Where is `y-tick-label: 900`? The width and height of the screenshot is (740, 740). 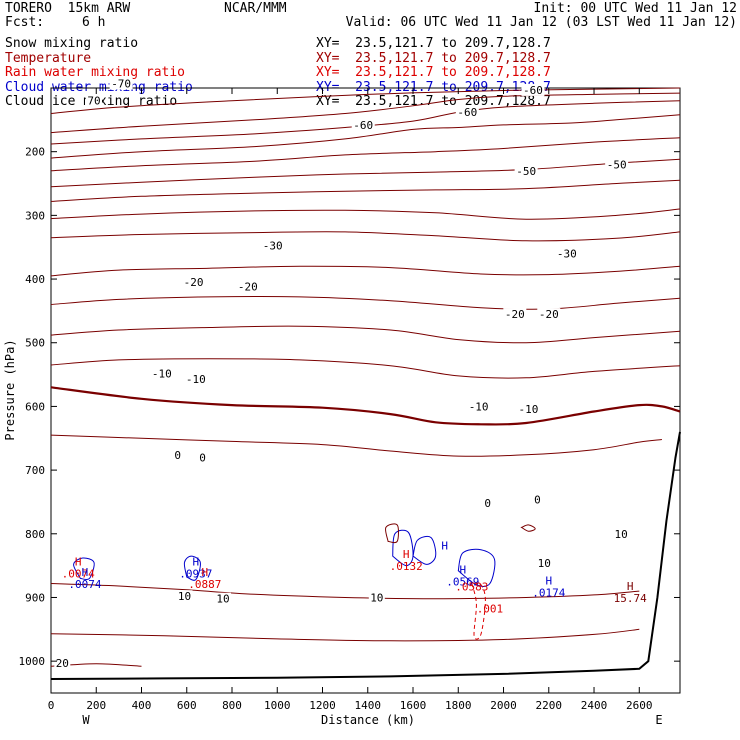
y-tick-label: 900 is located at coordinates (35, 597).